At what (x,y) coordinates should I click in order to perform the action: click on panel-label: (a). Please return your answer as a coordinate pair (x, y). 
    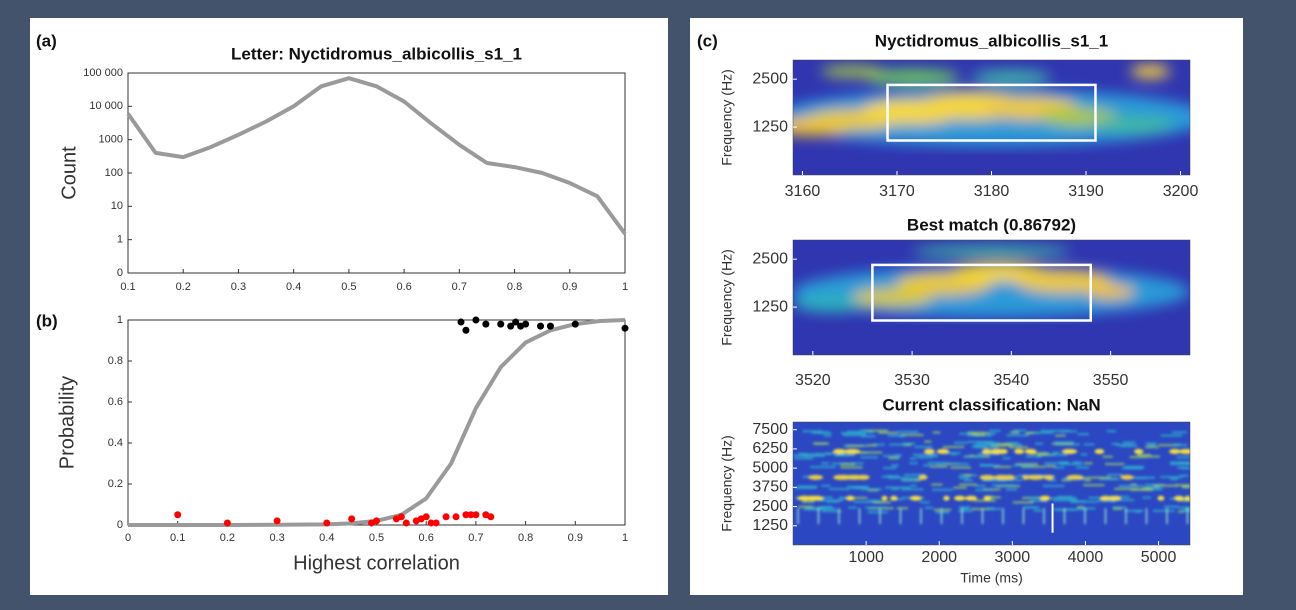
    Looking at the image, I should click on (46, 40).